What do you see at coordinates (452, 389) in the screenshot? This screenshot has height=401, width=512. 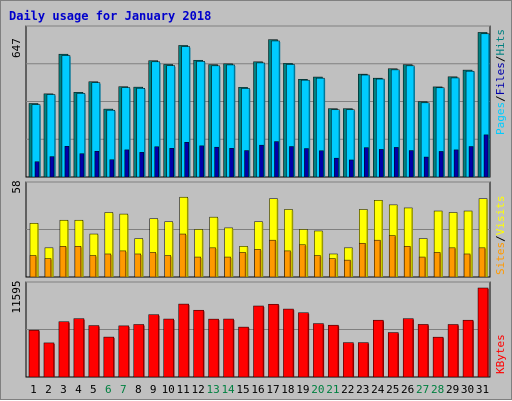 I see `day-label: 29` at bounding box center [452, 389].